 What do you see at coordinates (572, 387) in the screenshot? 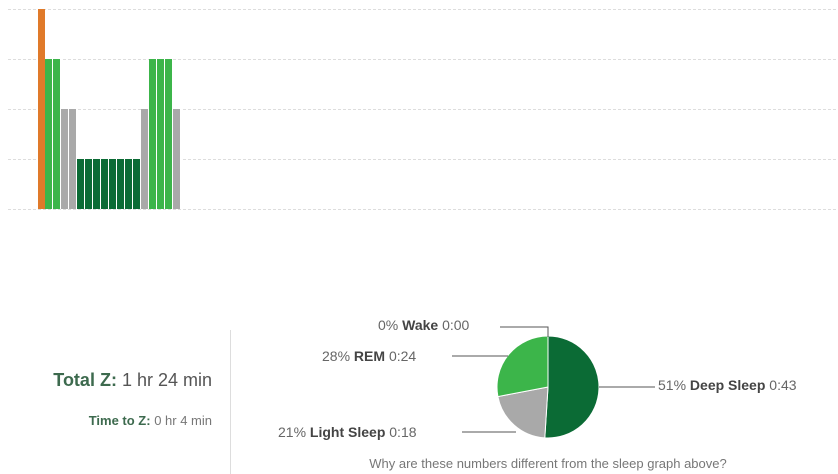
I see `pie-slice-deep` at bounding box center [572, 387].